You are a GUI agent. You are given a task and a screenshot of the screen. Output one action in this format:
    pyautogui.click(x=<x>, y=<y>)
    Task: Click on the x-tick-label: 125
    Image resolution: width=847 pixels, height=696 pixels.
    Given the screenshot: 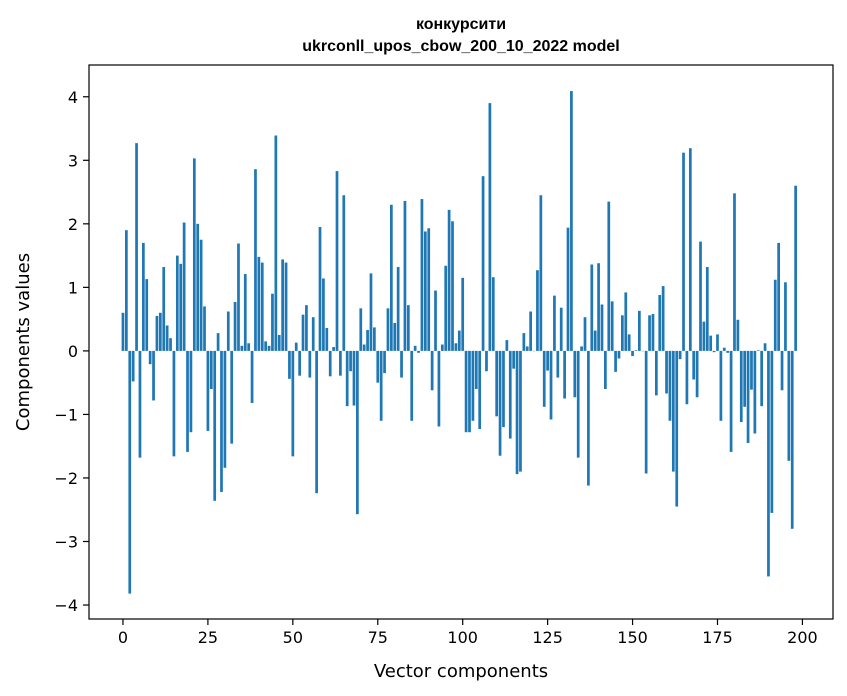 What is the action you would take?
    pyautogui.click(x=547, y=637)
    